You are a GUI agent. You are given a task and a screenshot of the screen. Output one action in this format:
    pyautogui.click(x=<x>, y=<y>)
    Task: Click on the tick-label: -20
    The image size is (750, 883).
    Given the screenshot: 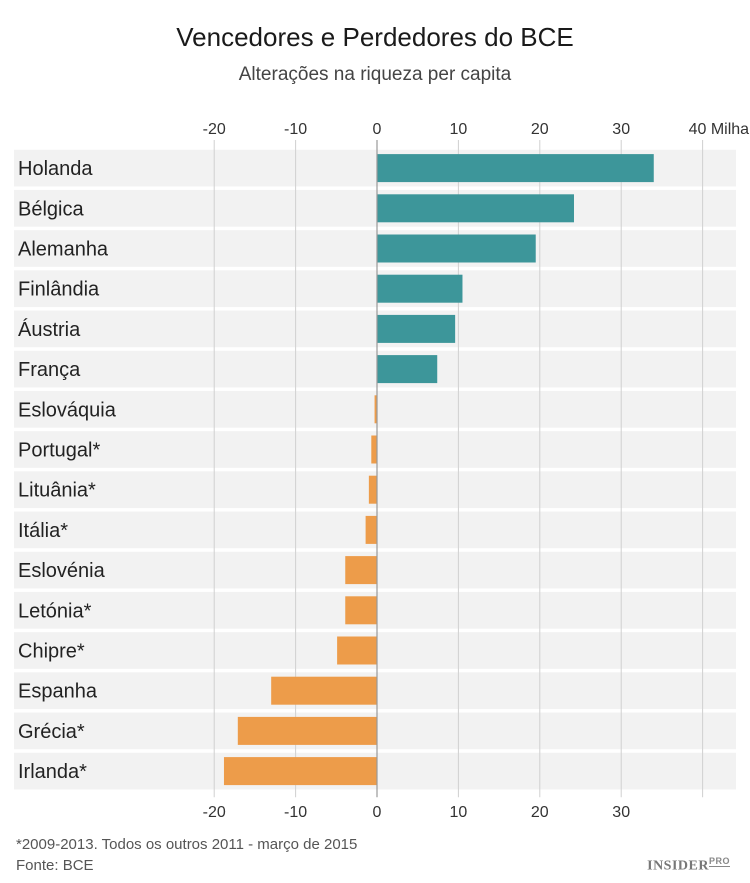 What is the action you would take?
    pyautogui.click(x=214, y=129)
    